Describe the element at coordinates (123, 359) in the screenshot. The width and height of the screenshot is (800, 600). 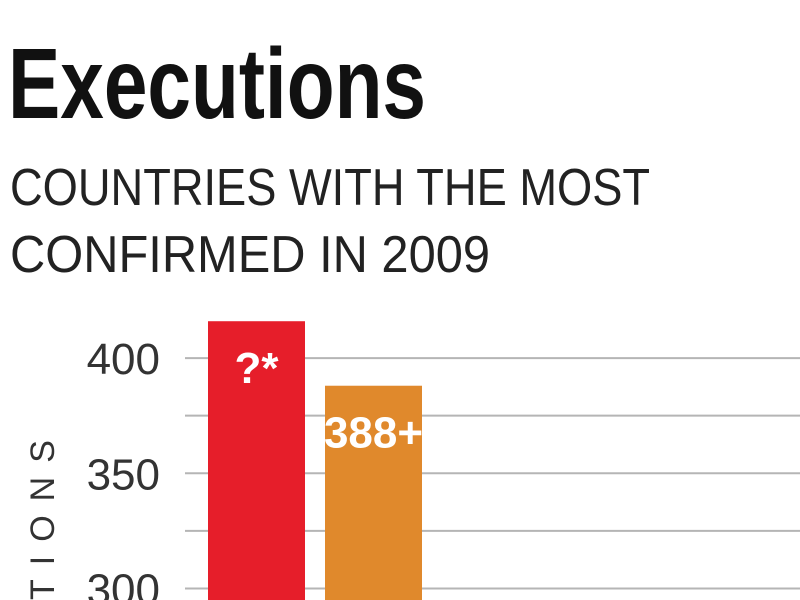
I see `y-tick-label: 400` at that location.